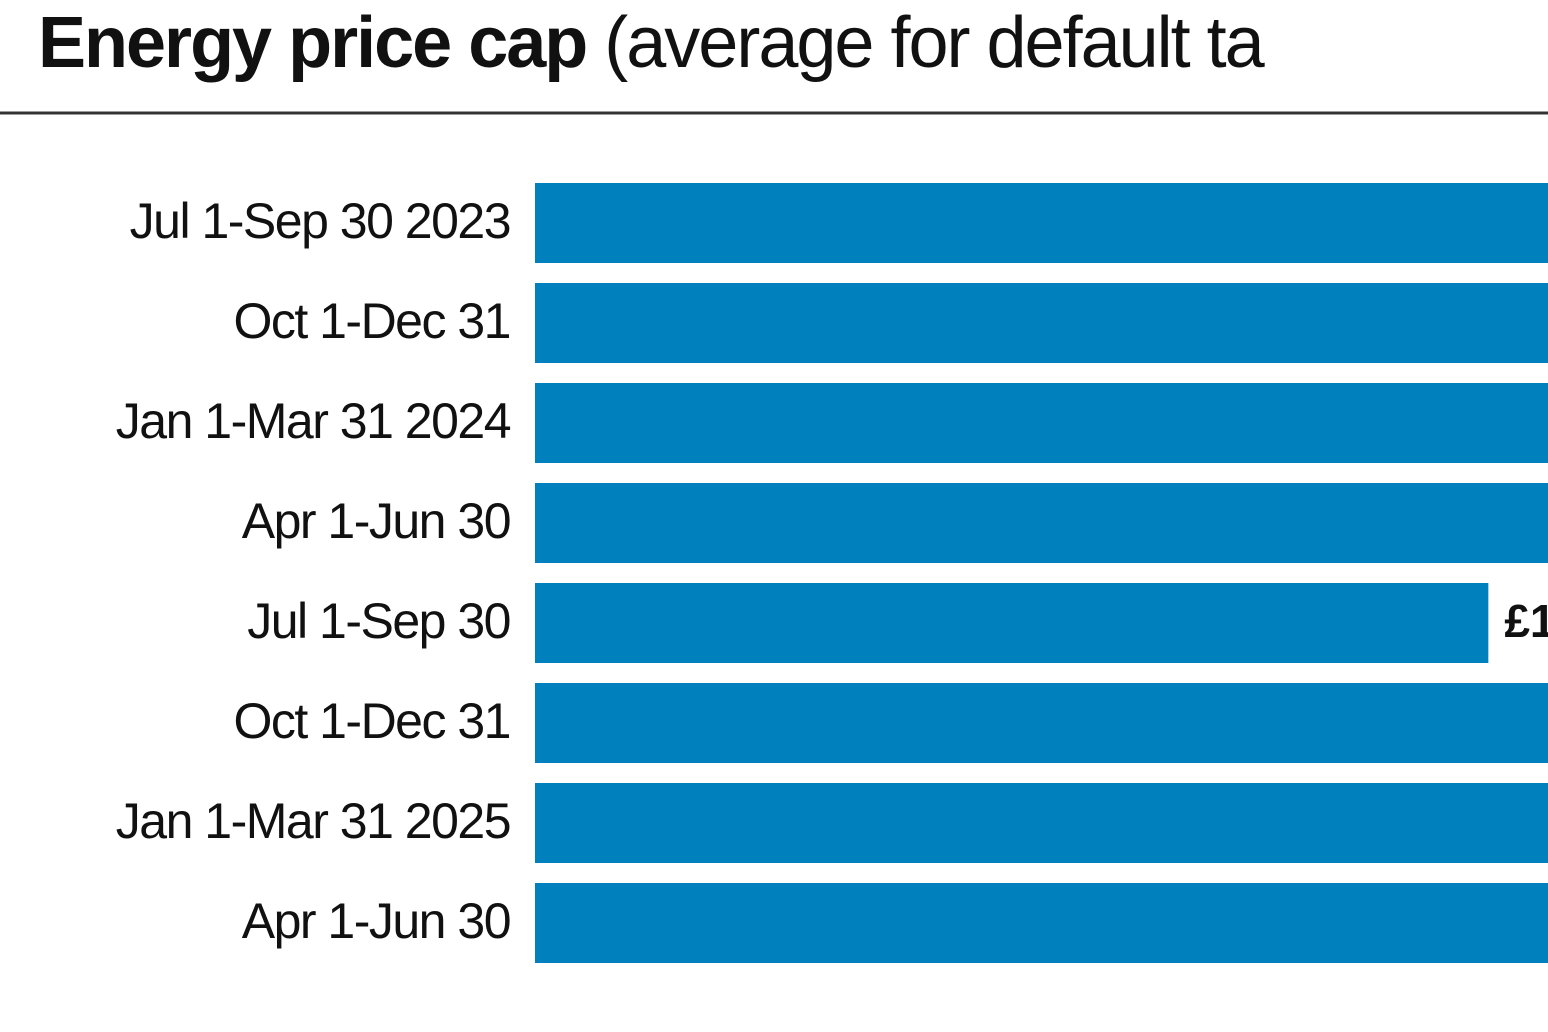 The width and height of the screenshot is (1548, 1032). I want to click on chart-title: Energy price cap (average for default ta, so click(652, 43).